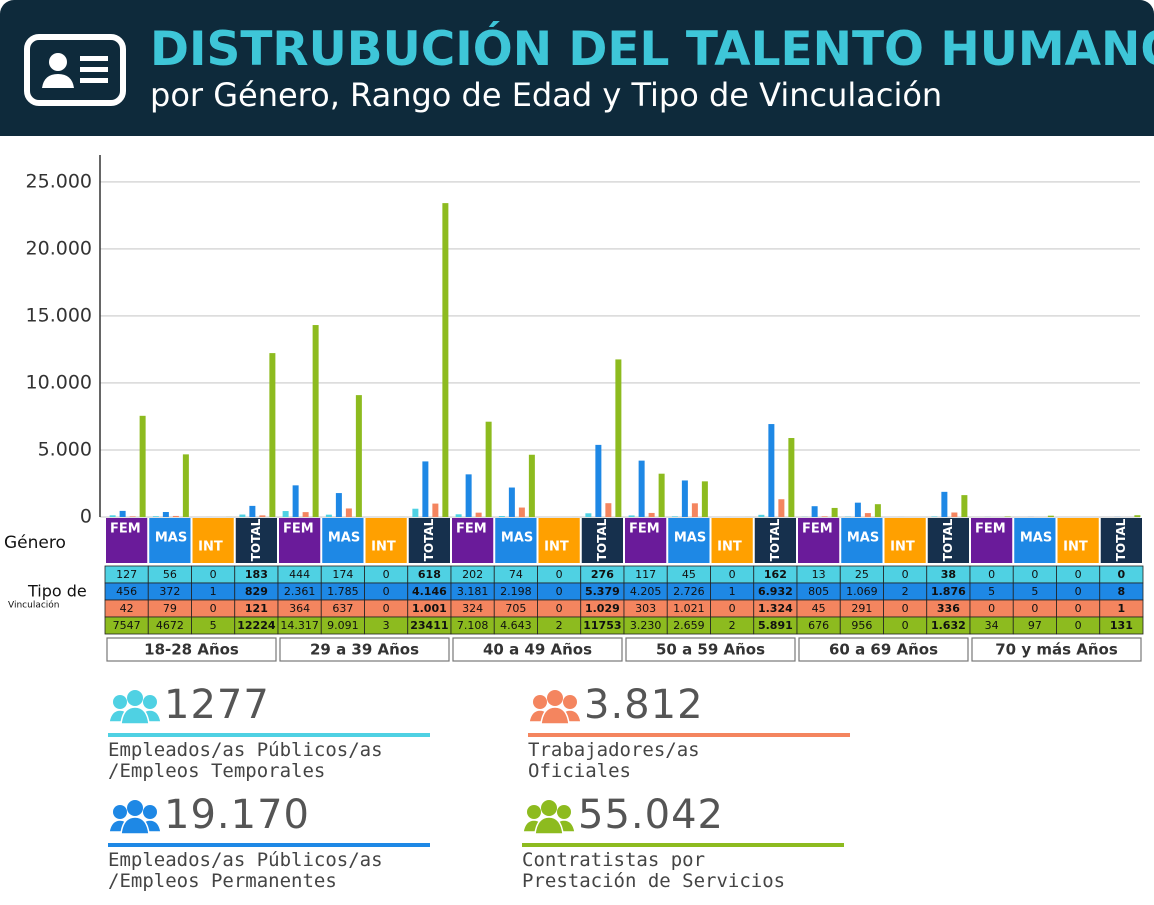  I want to click on table-value: 336, so click(948, 608).